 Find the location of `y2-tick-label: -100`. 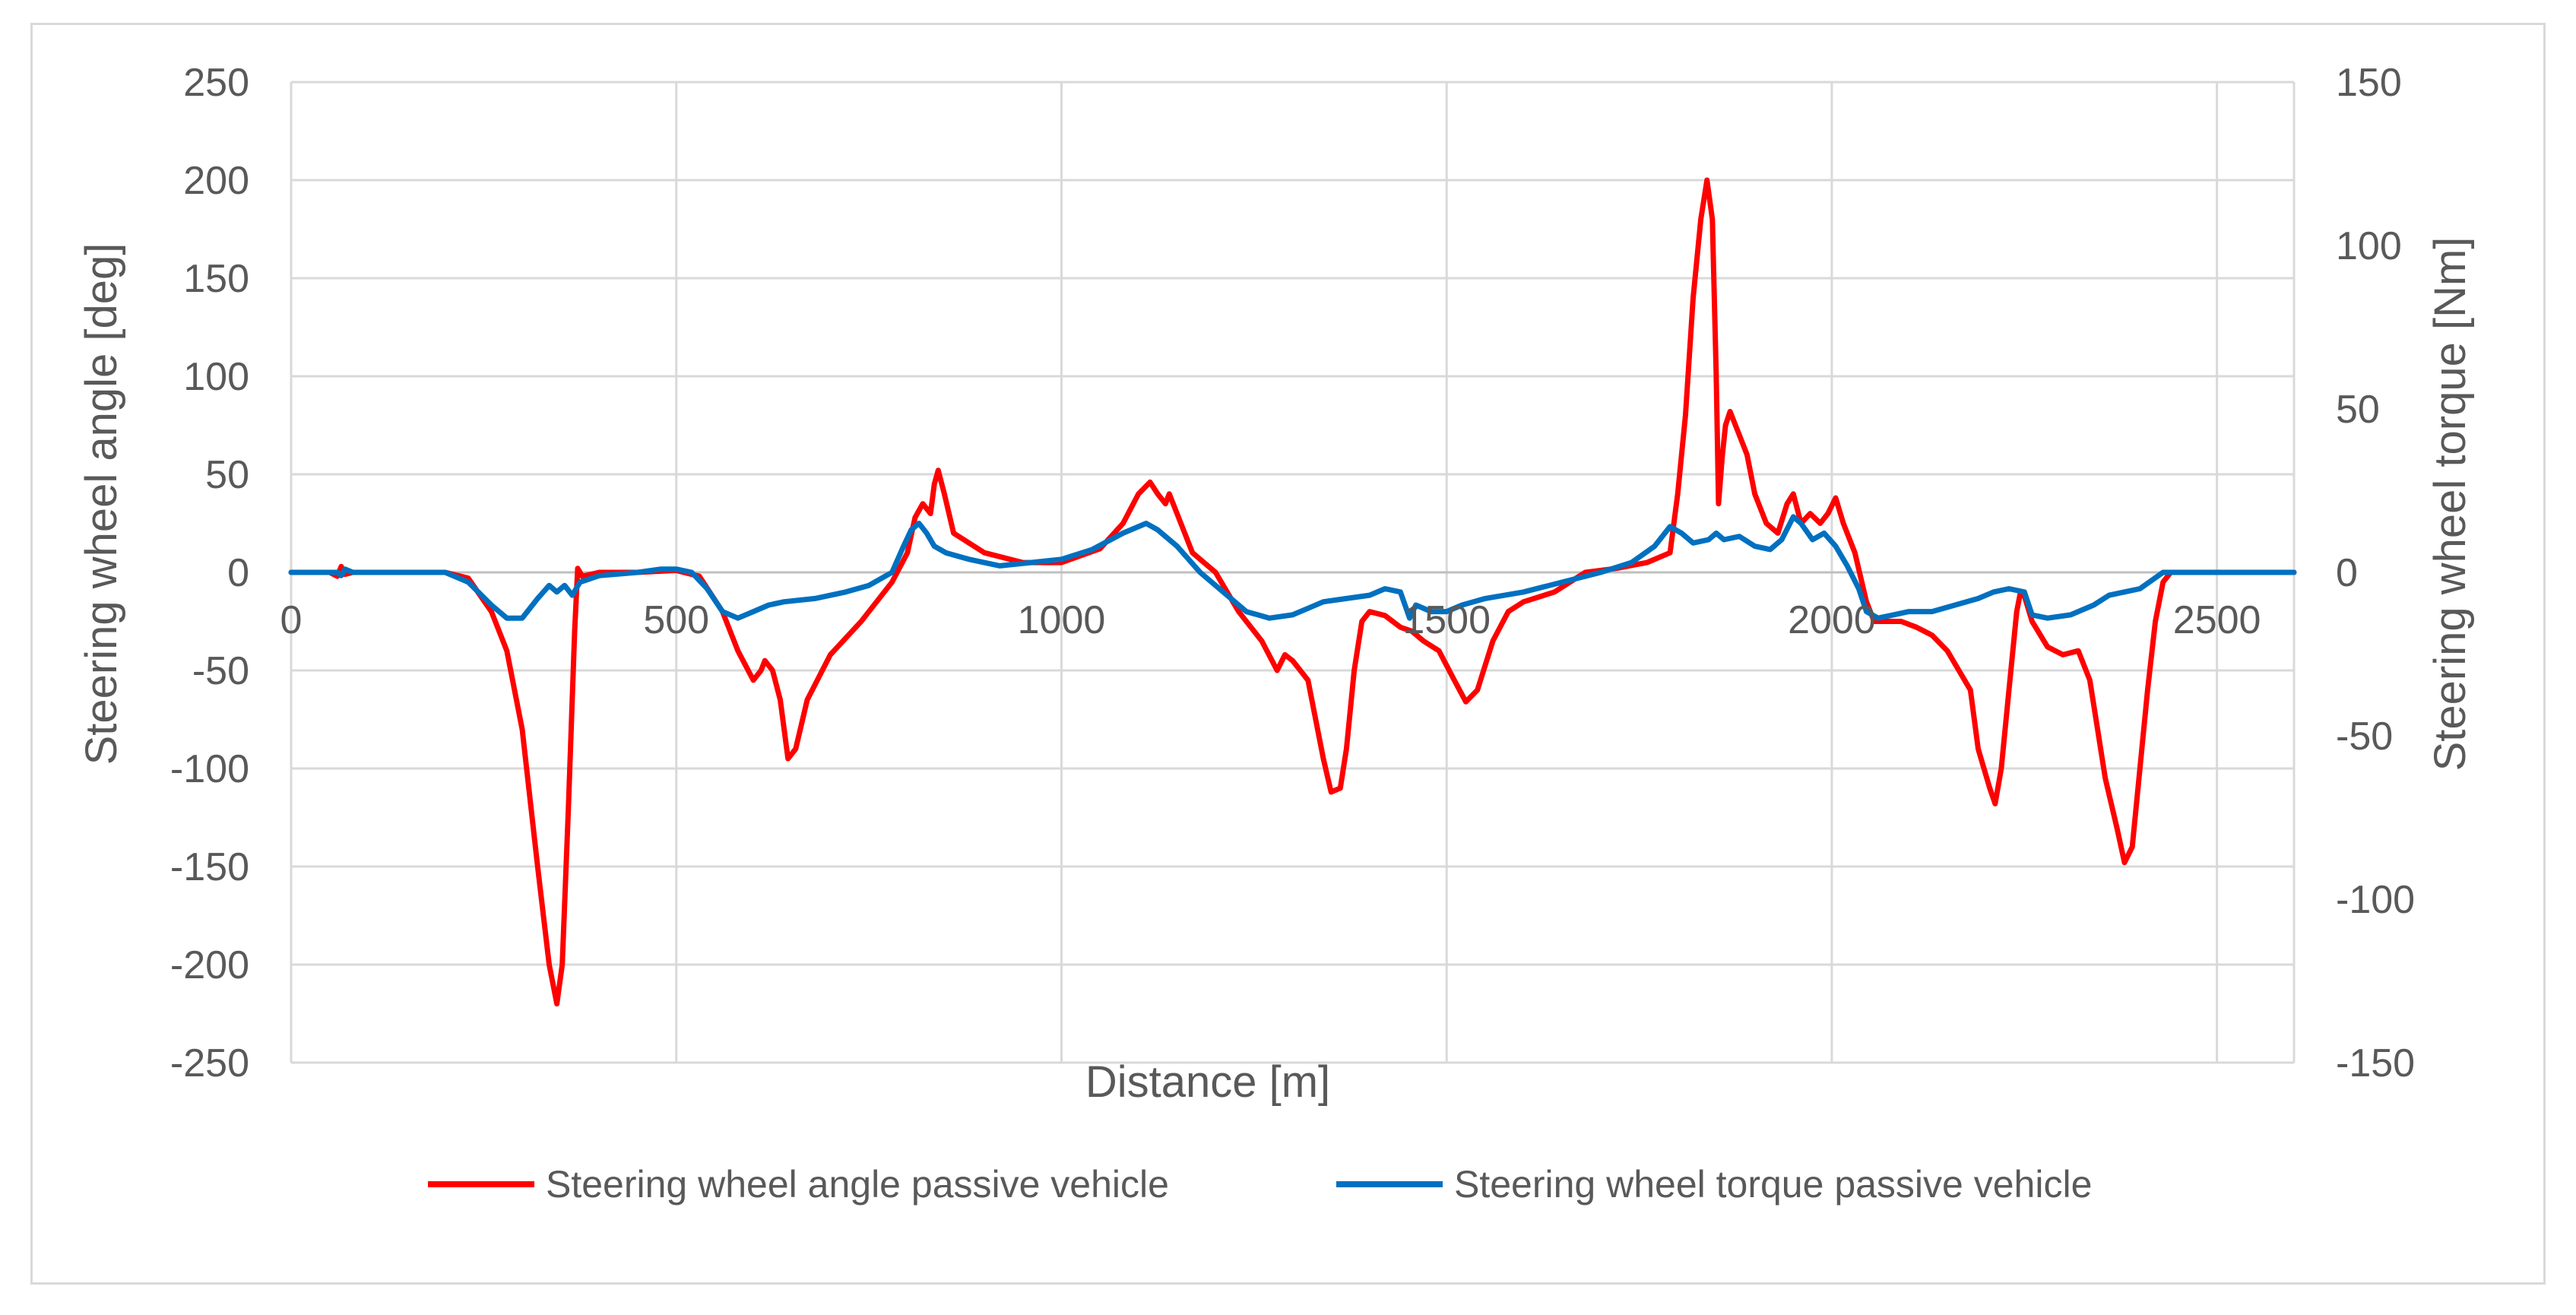

y2-tick-label: -100 is located at coordinates (2375, 900).